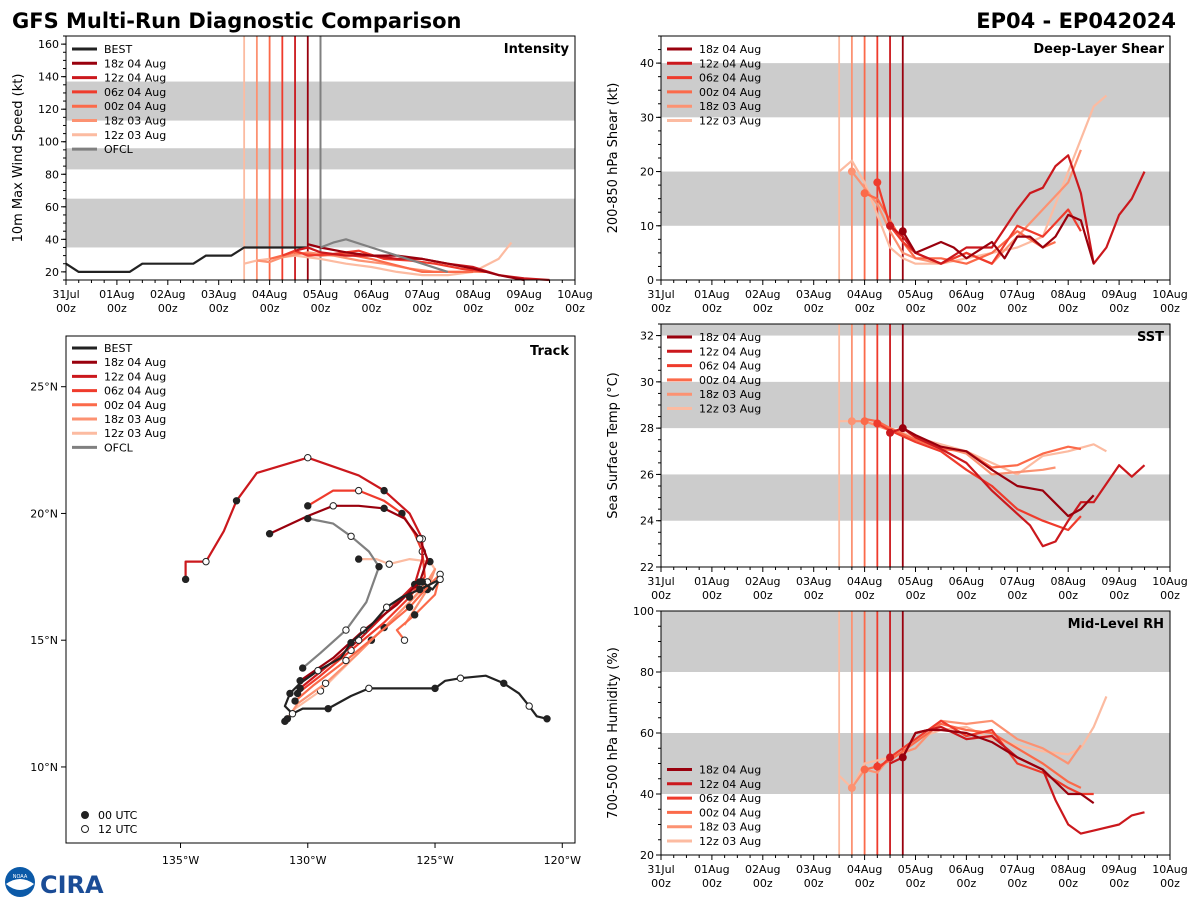  What do you see at coordinates (20, 884) in the screenshot?
I see `noaa-wave-icon` at bounding box center [20, 884].